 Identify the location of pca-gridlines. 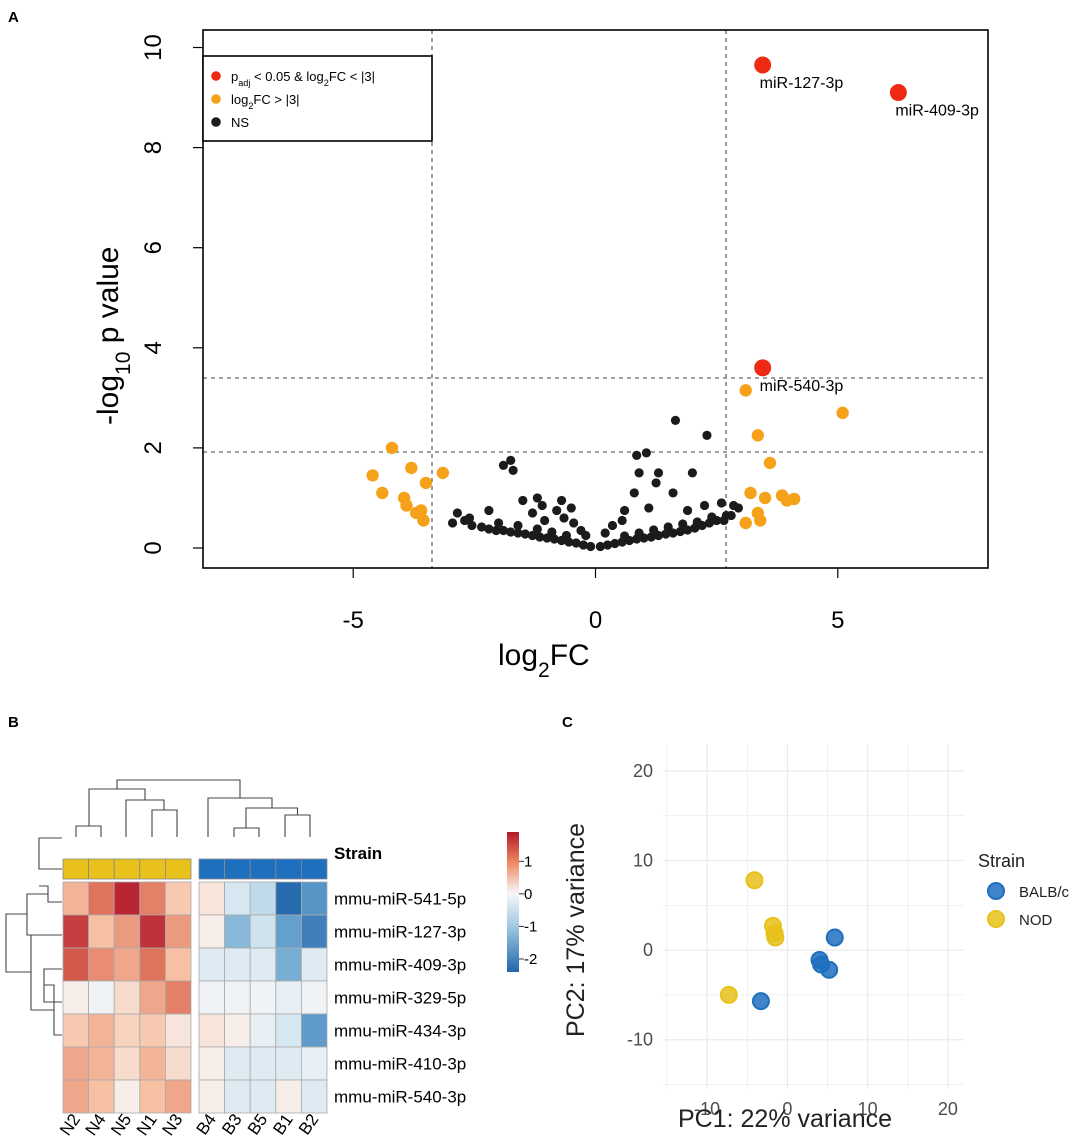
(813, 916).